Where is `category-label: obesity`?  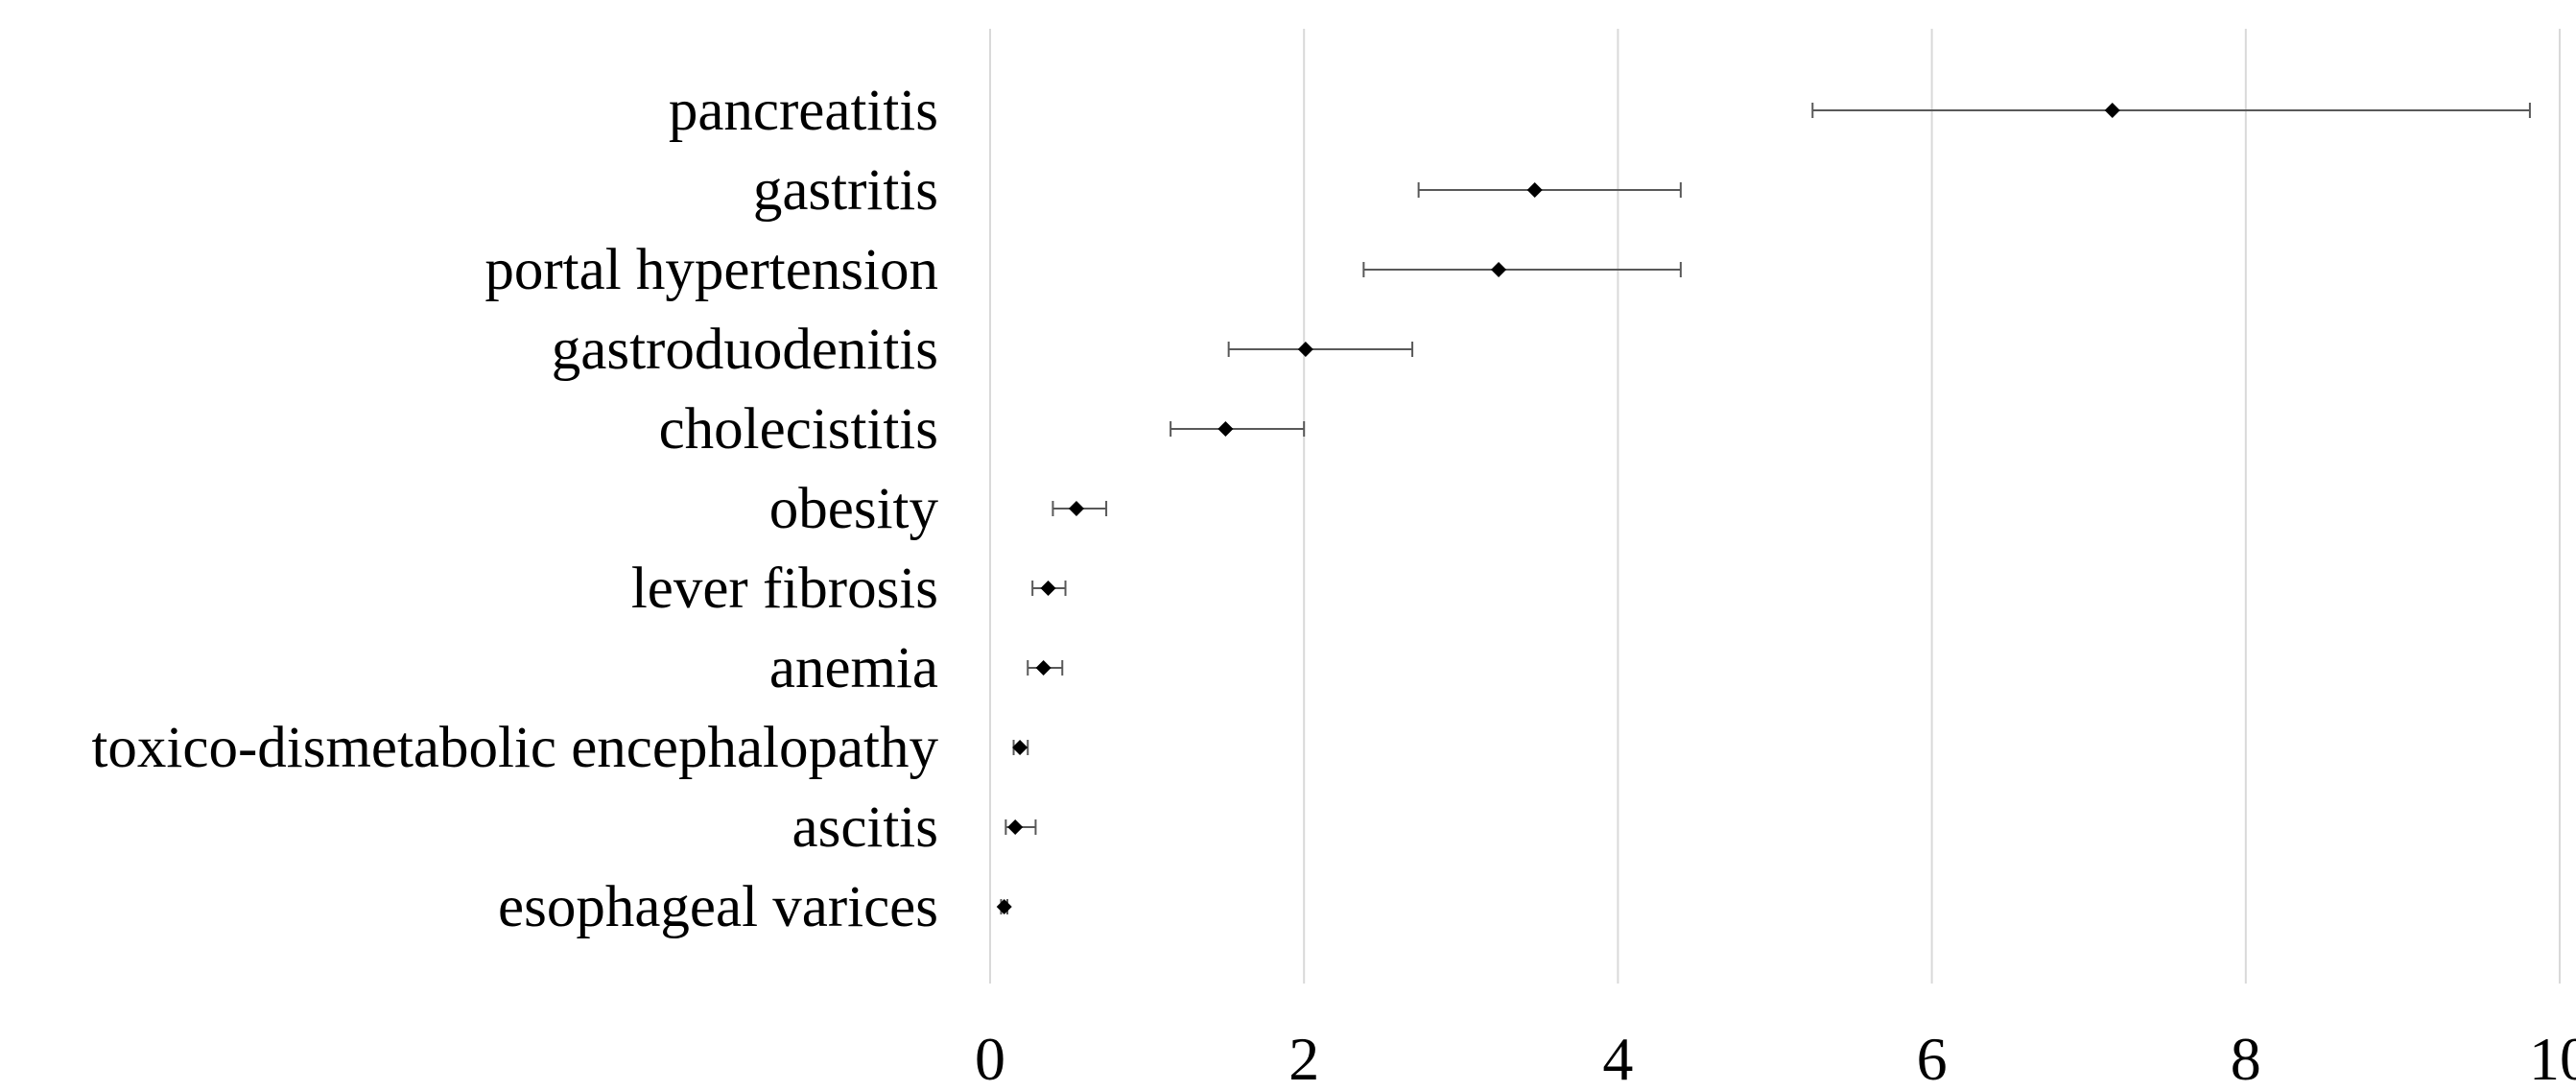
category-label: obesity is located at coordinates (854, 509).